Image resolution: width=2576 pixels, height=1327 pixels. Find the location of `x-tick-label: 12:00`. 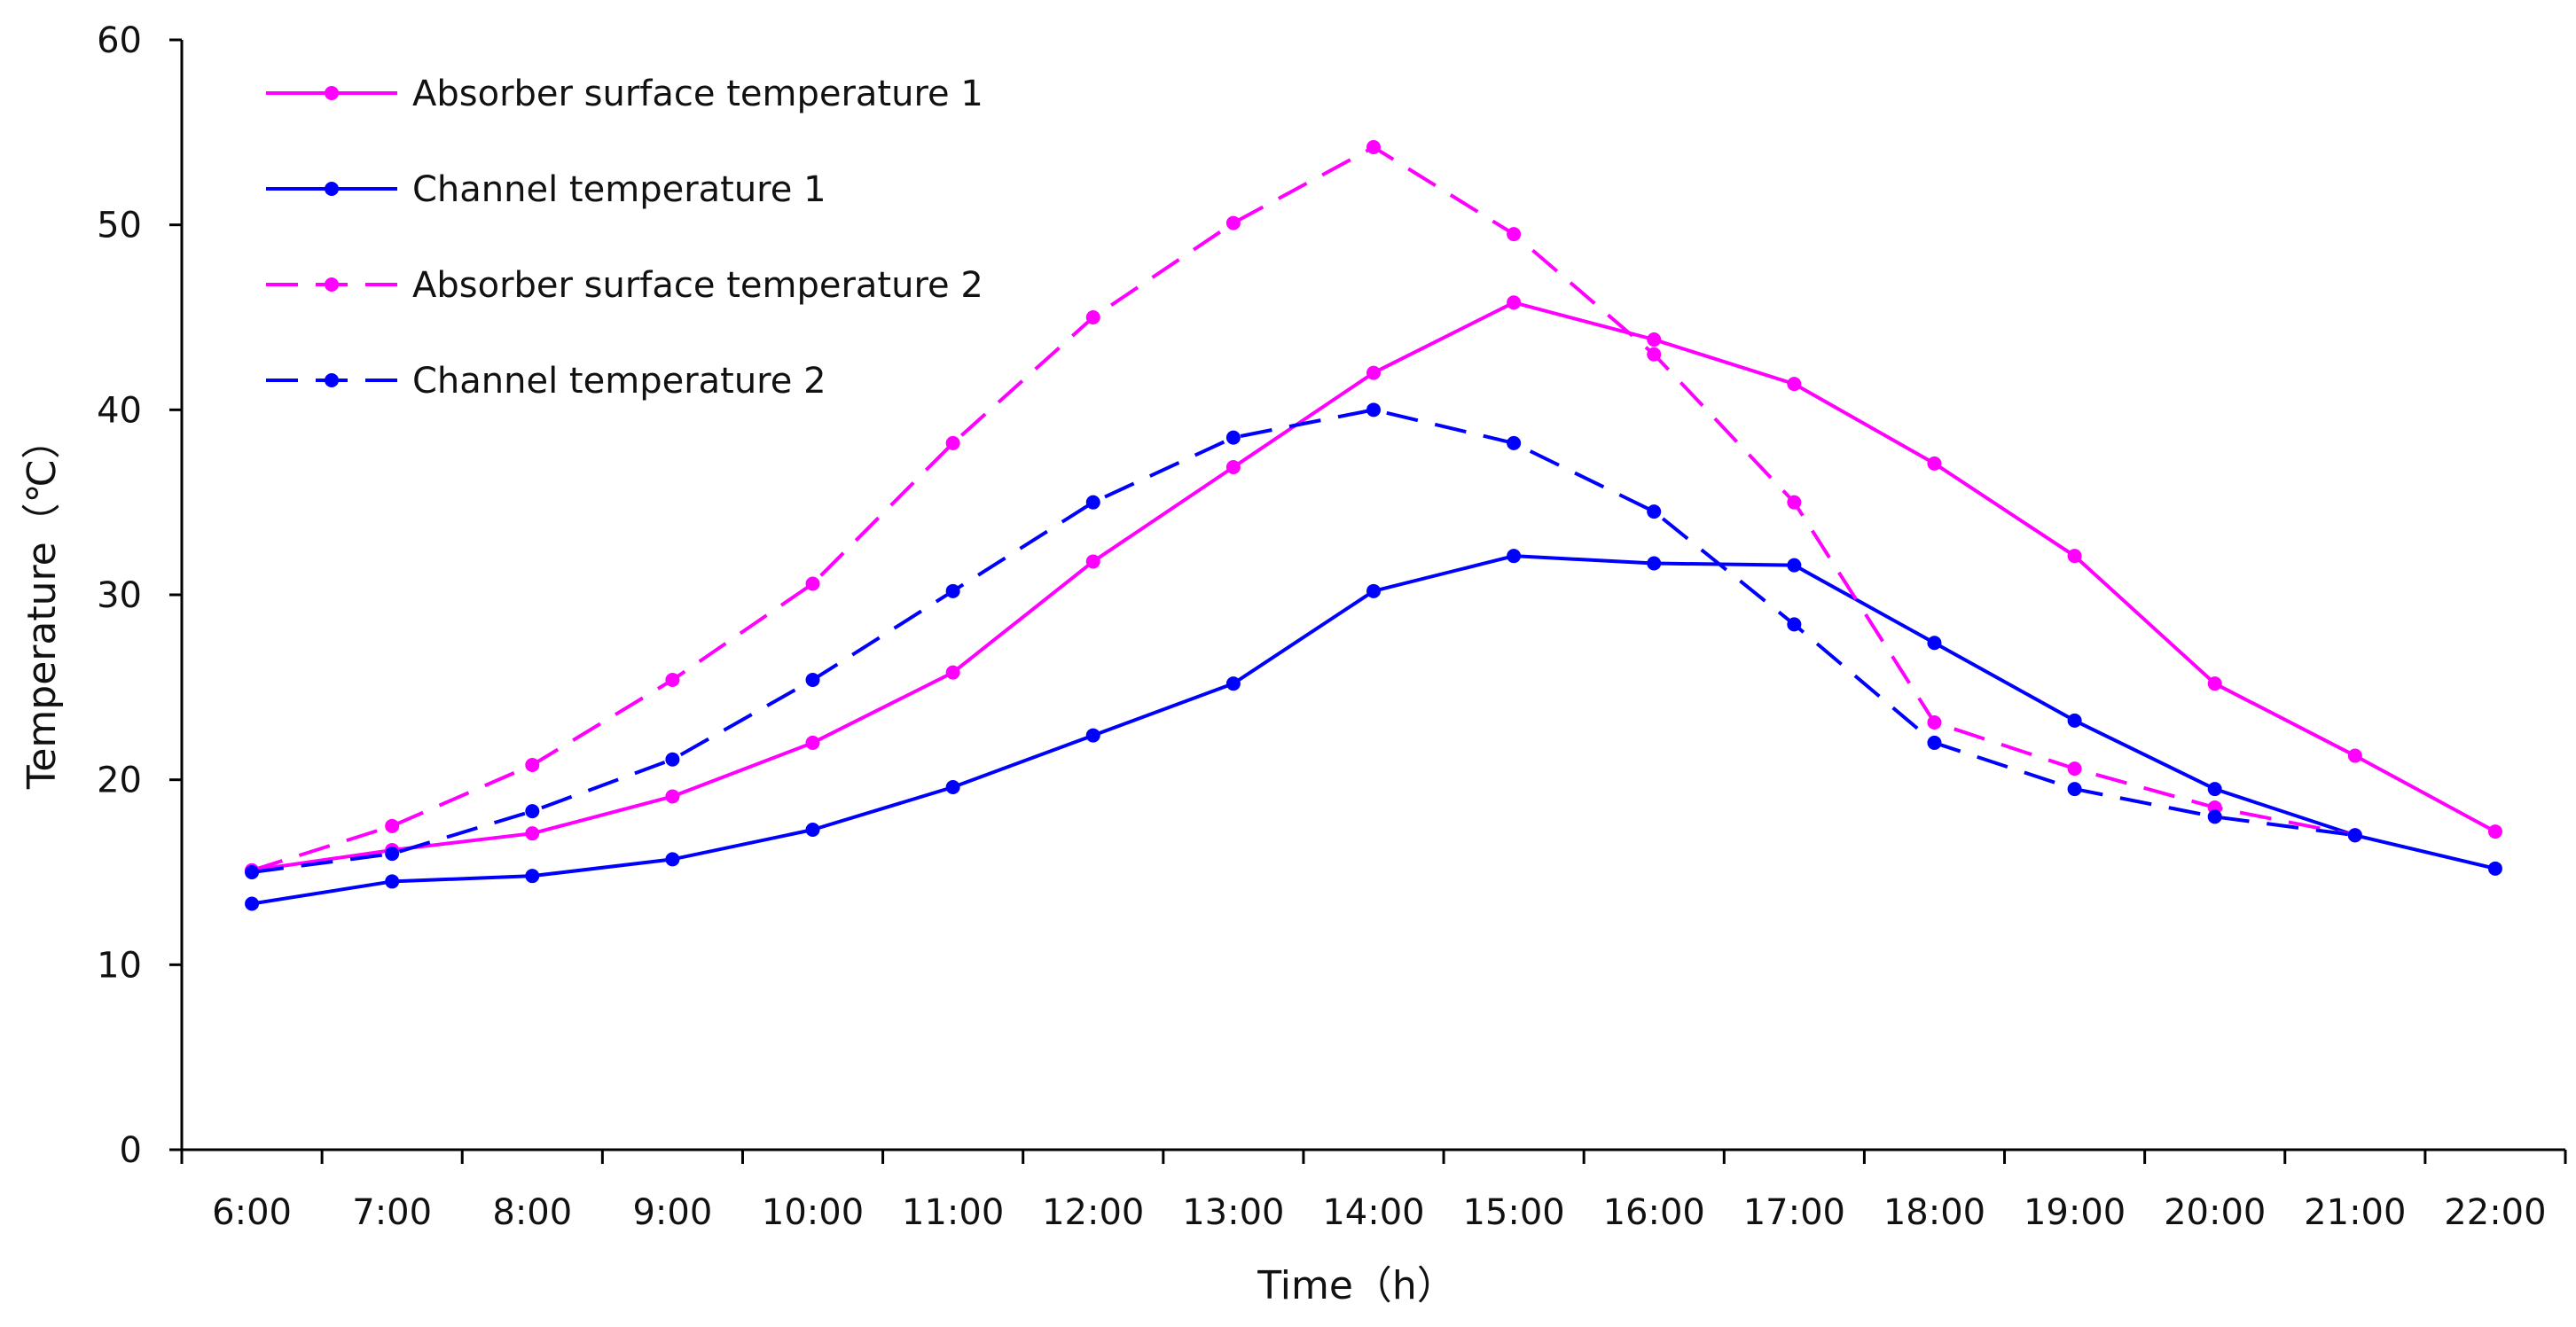

x-tick-label: 12:00 is located at coordinates (1093, 1213).